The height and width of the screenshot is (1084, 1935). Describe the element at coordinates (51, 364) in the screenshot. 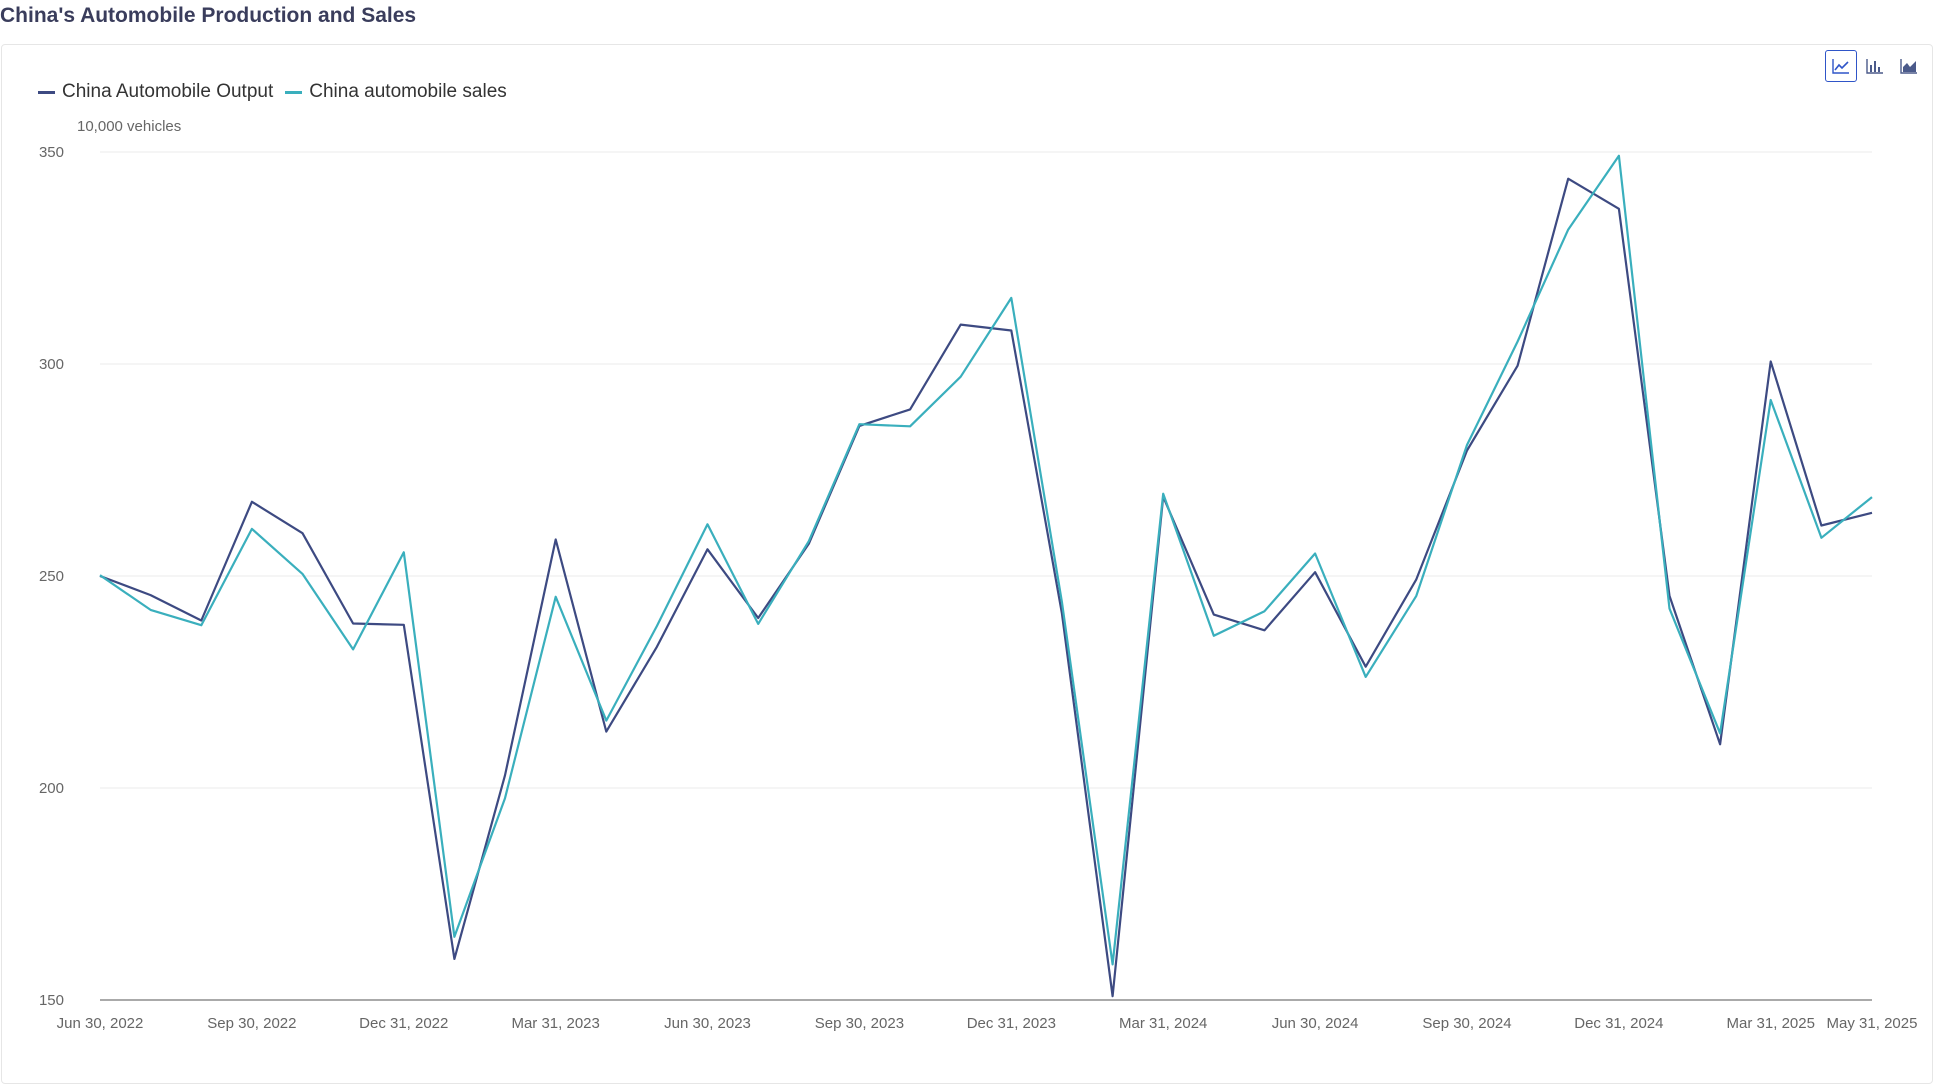

I see `y-tick-label: 300` at that location.